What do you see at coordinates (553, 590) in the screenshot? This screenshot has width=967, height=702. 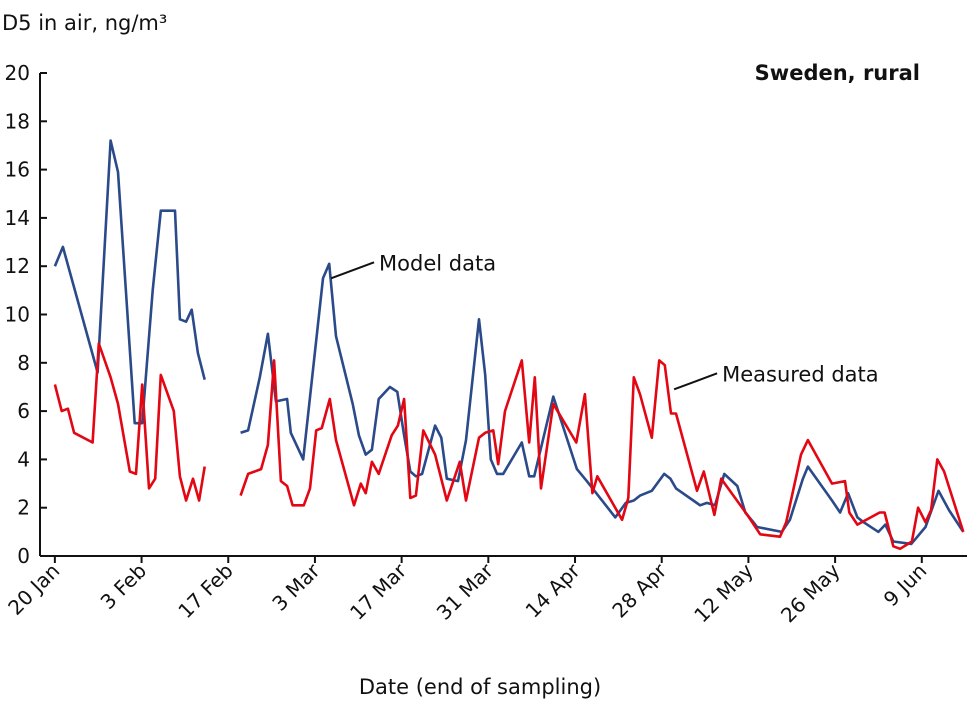 I see `x-tick-label: 14 Apr` at bounding box center [553, 590].